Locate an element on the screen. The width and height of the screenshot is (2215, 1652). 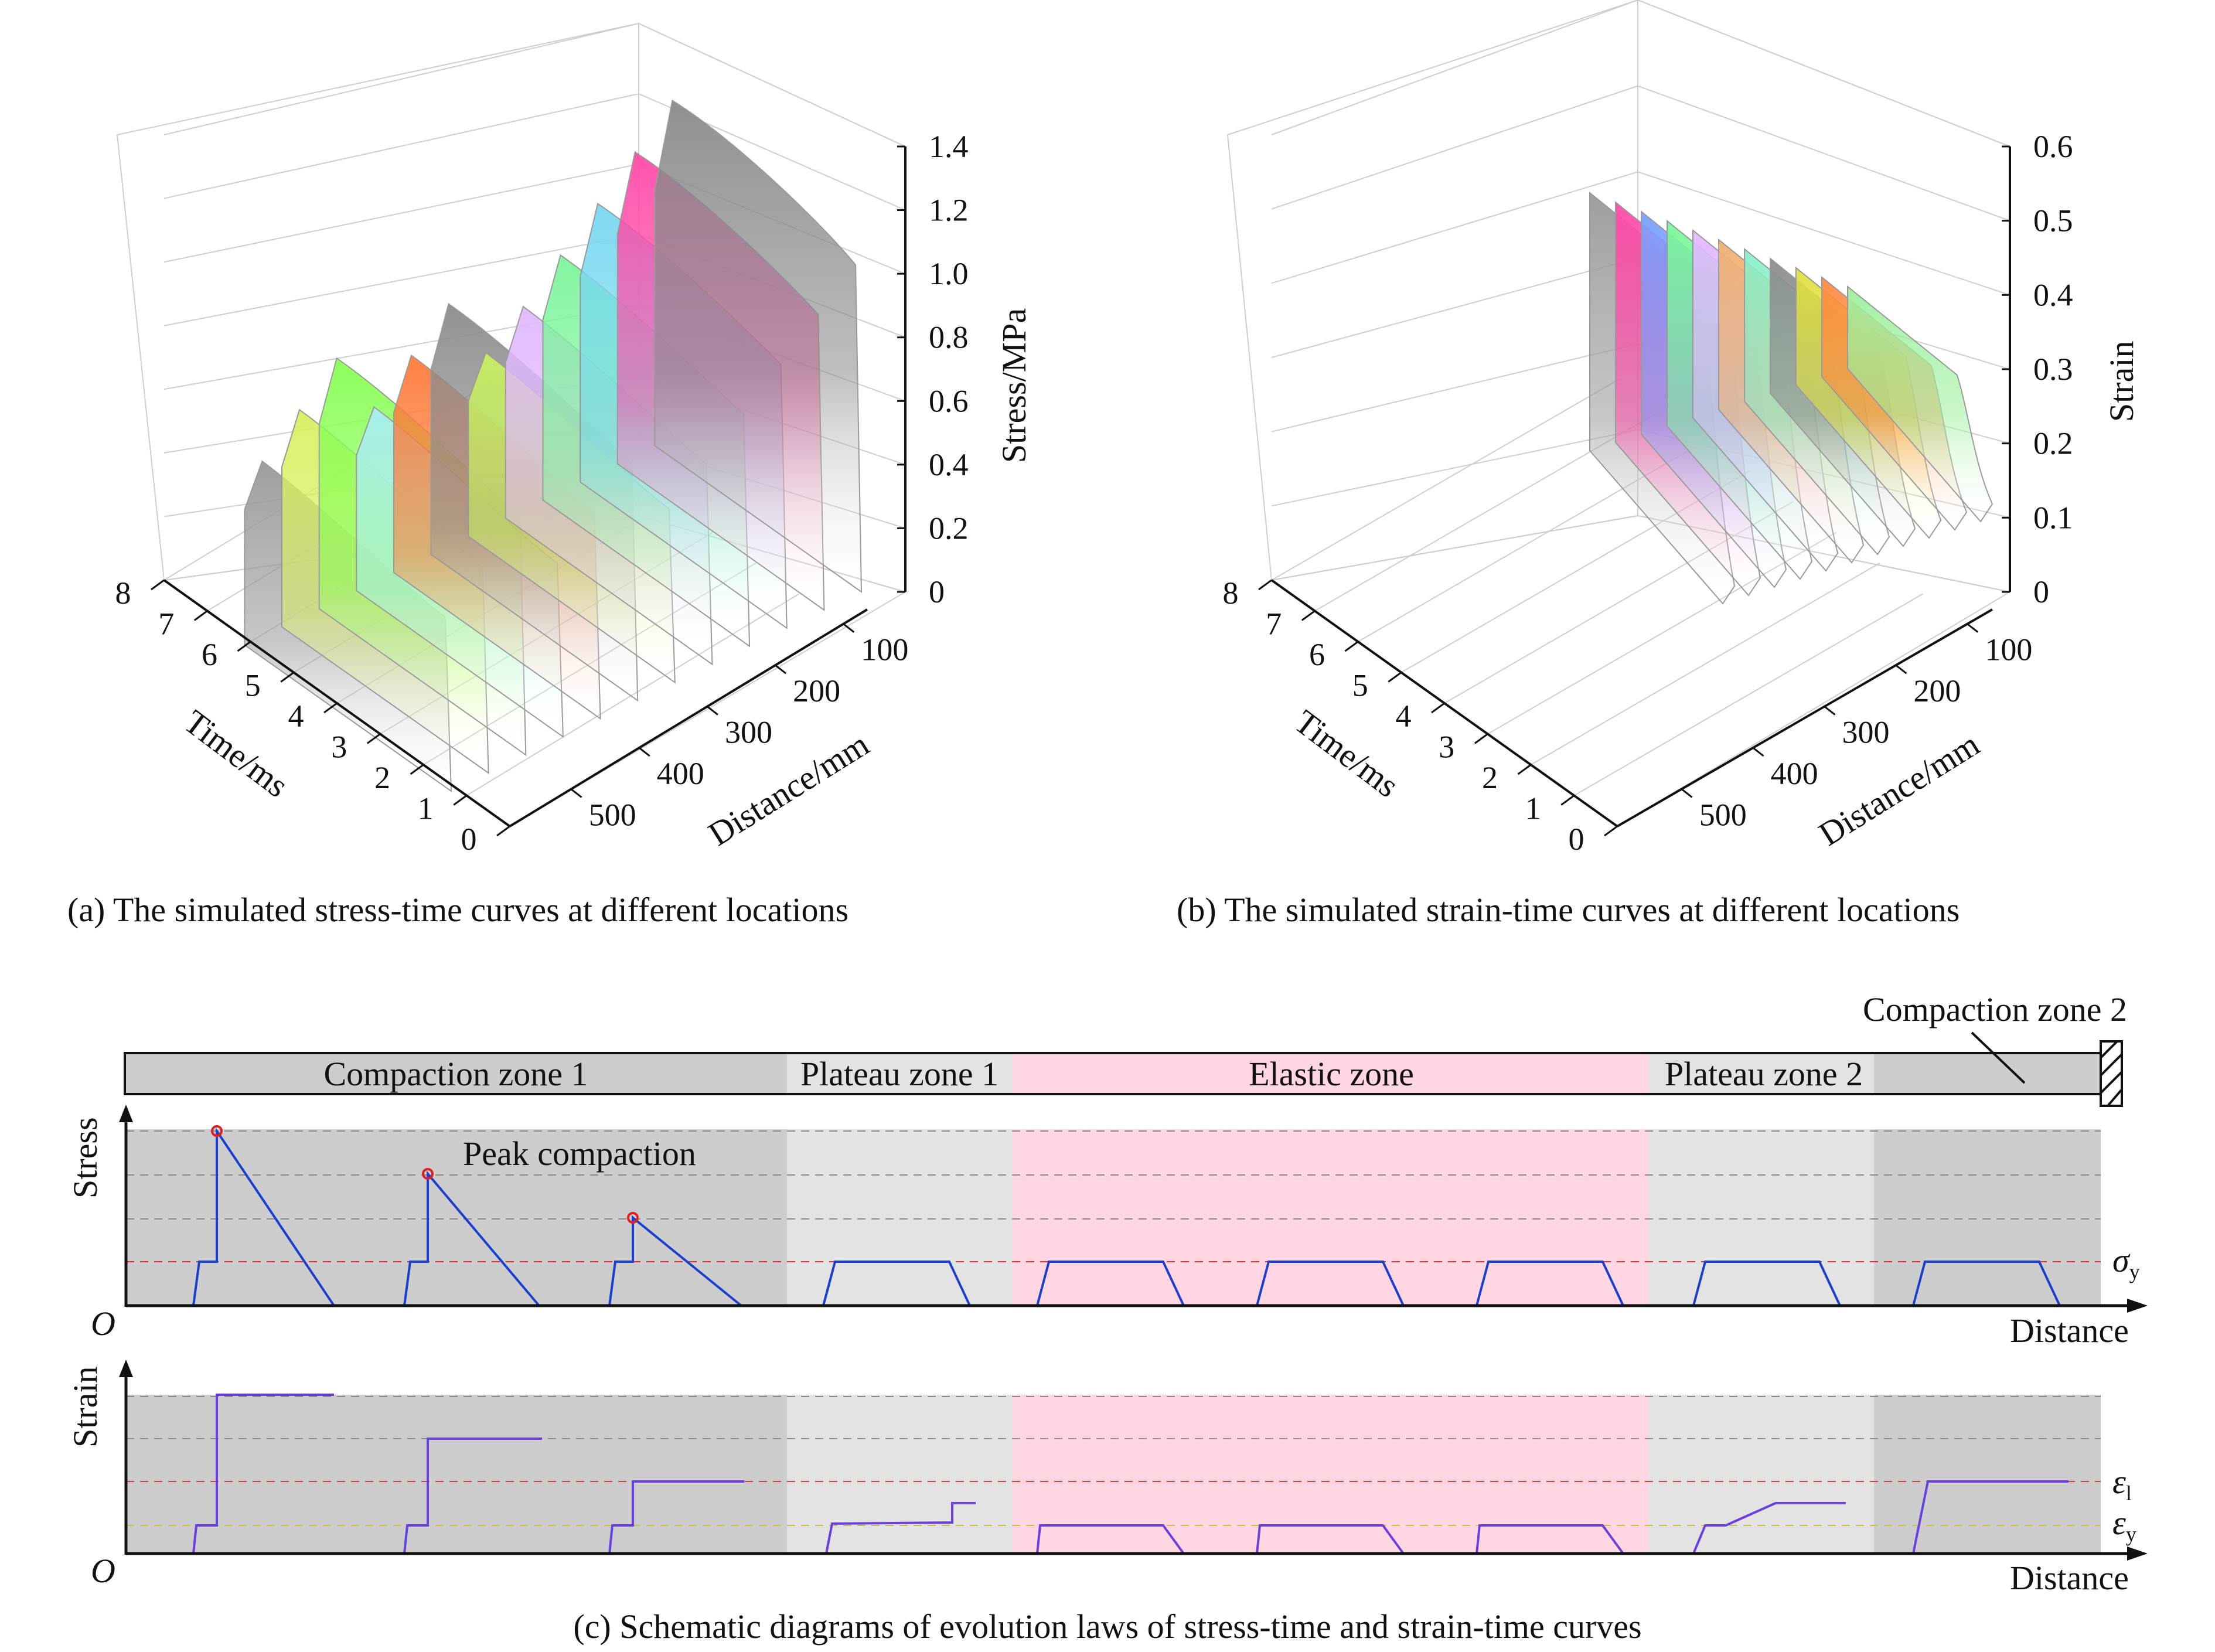
panel-a-distance-axis is located at coordinates (688, 718).